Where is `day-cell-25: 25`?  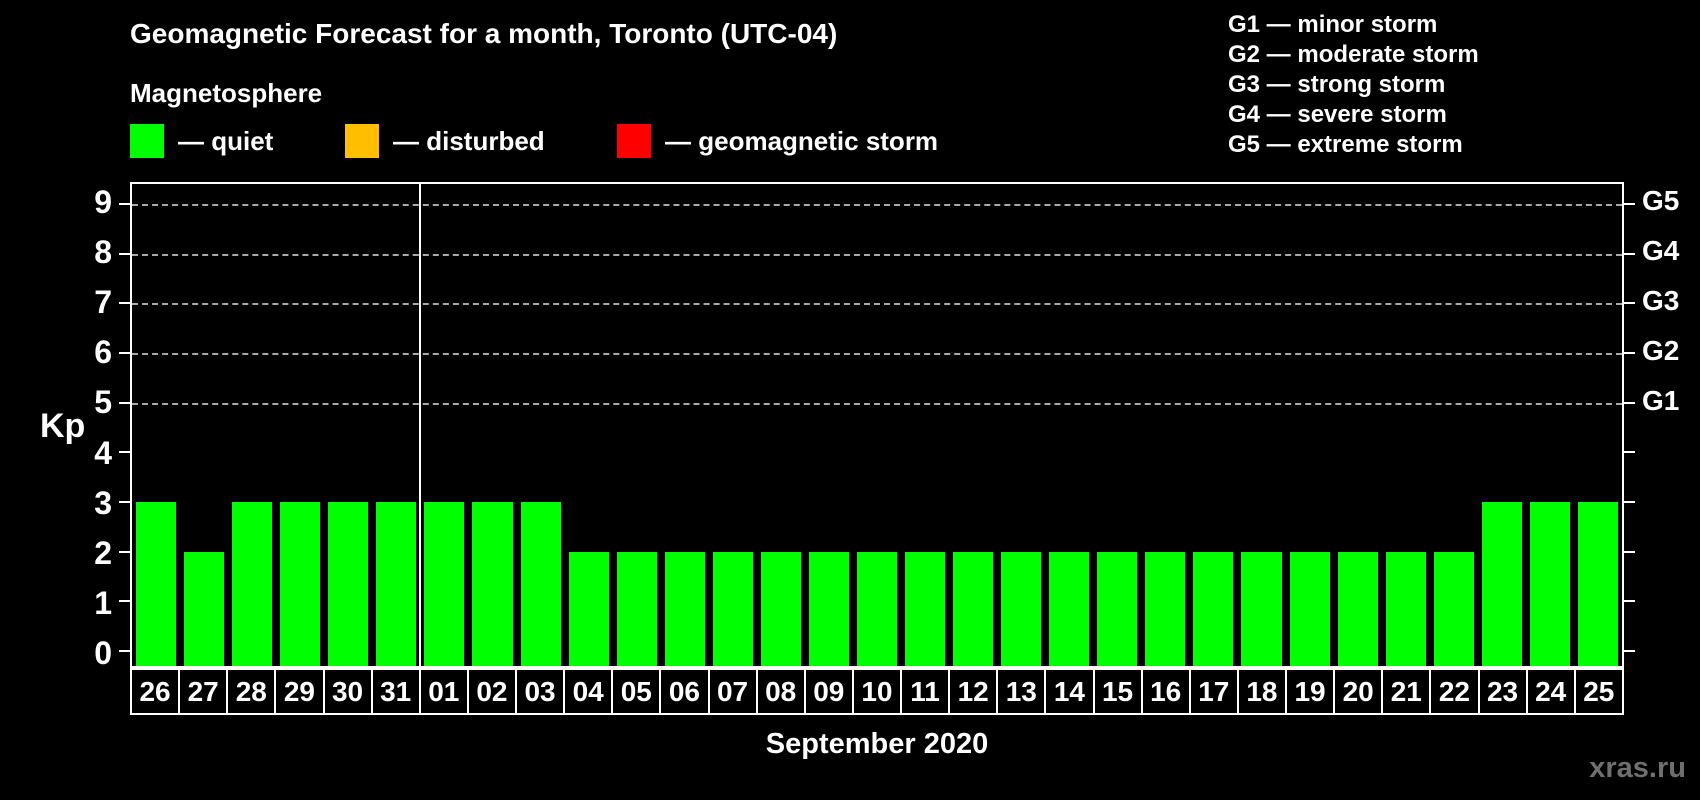 day-cell-25: 25 is located at coordinates (1599, 691).